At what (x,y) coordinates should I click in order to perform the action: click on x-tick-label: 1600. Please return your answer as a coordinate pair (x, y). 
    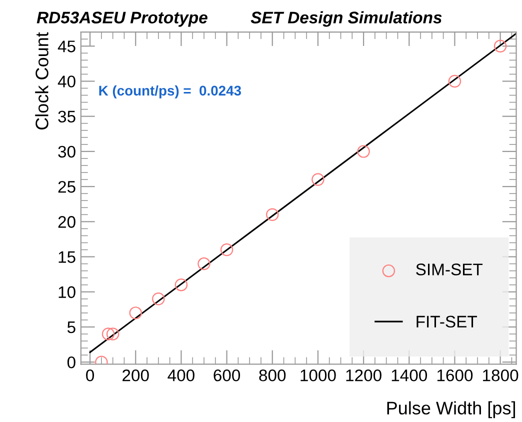
    Looking at the image, I should click on (455, 375).